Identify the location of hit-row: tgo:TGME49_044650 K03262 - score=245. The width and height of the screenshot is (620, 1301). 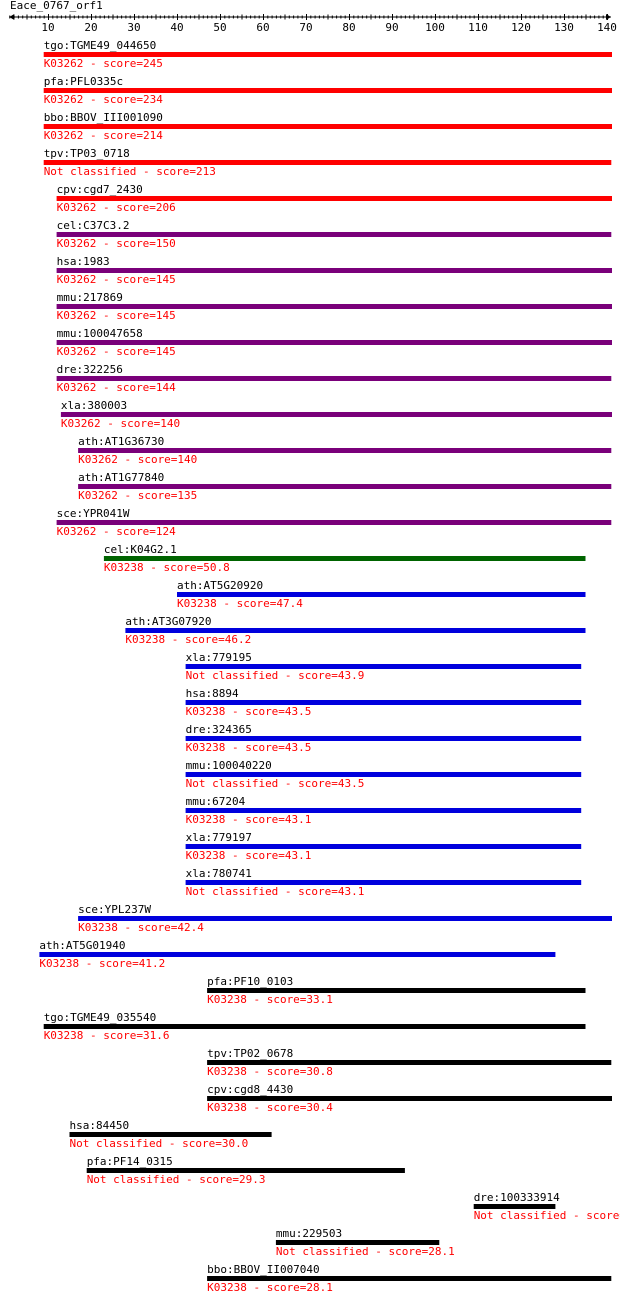
(327, 54).